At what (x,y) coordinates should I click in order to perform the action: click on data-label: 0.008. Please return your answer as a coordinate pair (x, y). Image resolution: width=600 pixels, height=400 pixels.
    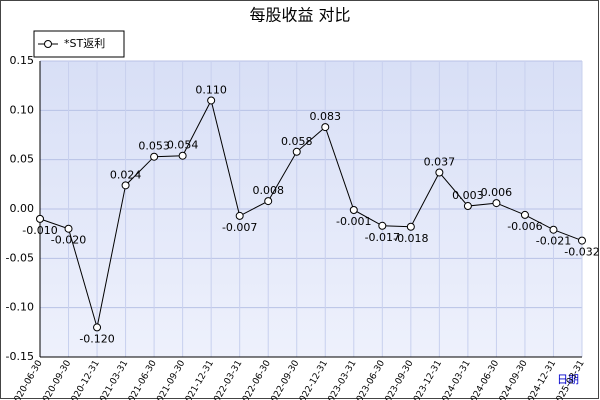
    Looking at the image, I should click on (268, 190).